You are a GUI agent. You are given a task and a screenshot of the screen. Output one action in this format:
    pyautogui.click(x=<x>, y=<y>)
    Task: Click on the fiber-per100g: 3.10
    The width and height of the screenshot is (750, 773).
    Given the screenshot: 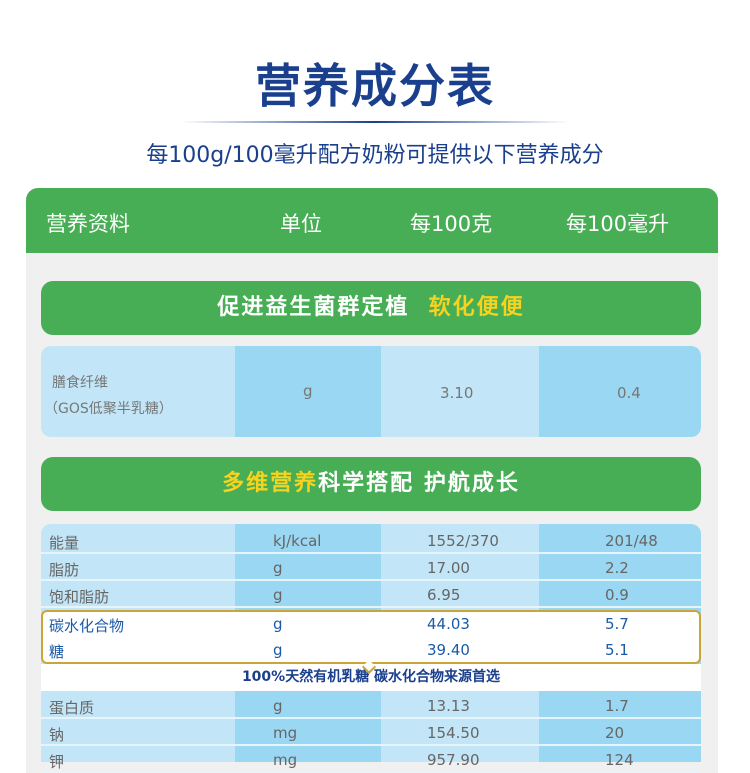 What is the action you would take?
    pyautogui.click(x=457, y=393)
    